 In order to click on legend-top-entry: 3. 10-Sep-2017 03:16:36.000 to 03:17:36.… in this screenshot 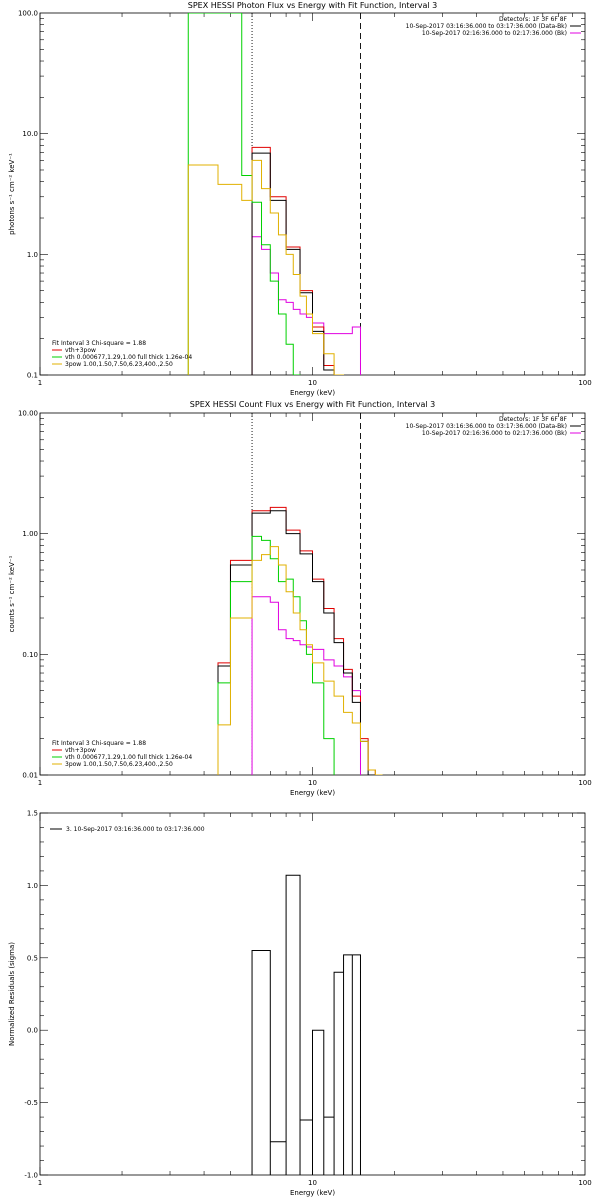, I will do `click(135, 829)`.